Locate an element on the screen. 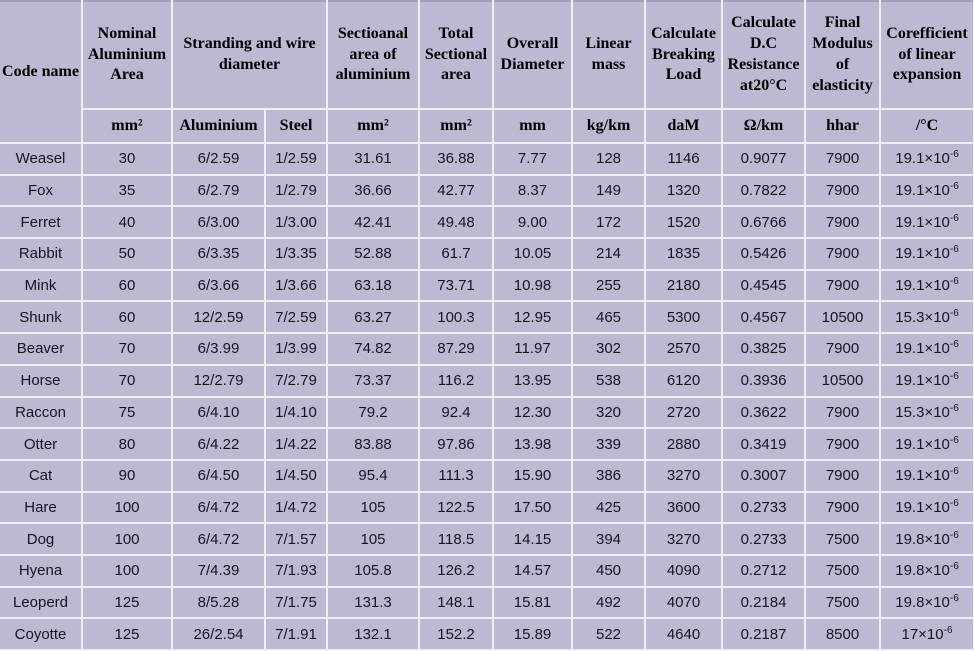 The height and width of the screenshot is (651, 974). cell-stranding-steel: 7/1.93 is located at coordinates (297, 571).